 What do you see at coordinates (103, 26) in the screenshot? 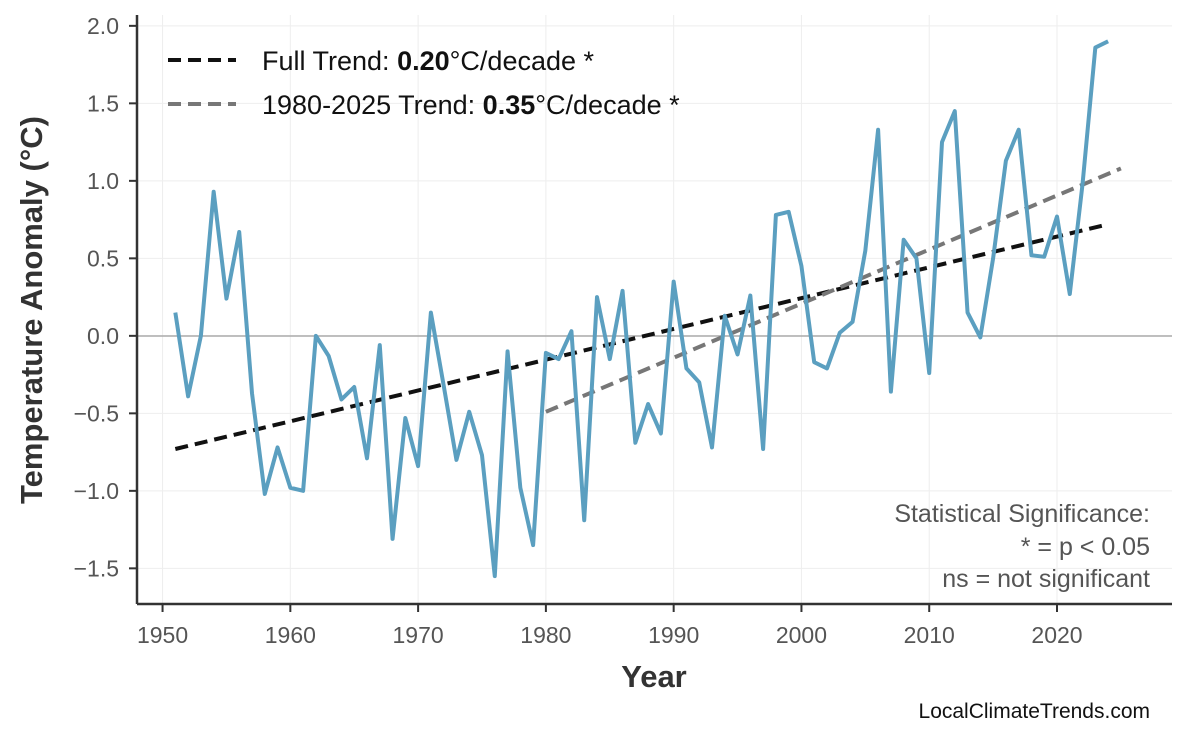
I see `y-tick-label: 2.0` at bounding box center [103, 26].